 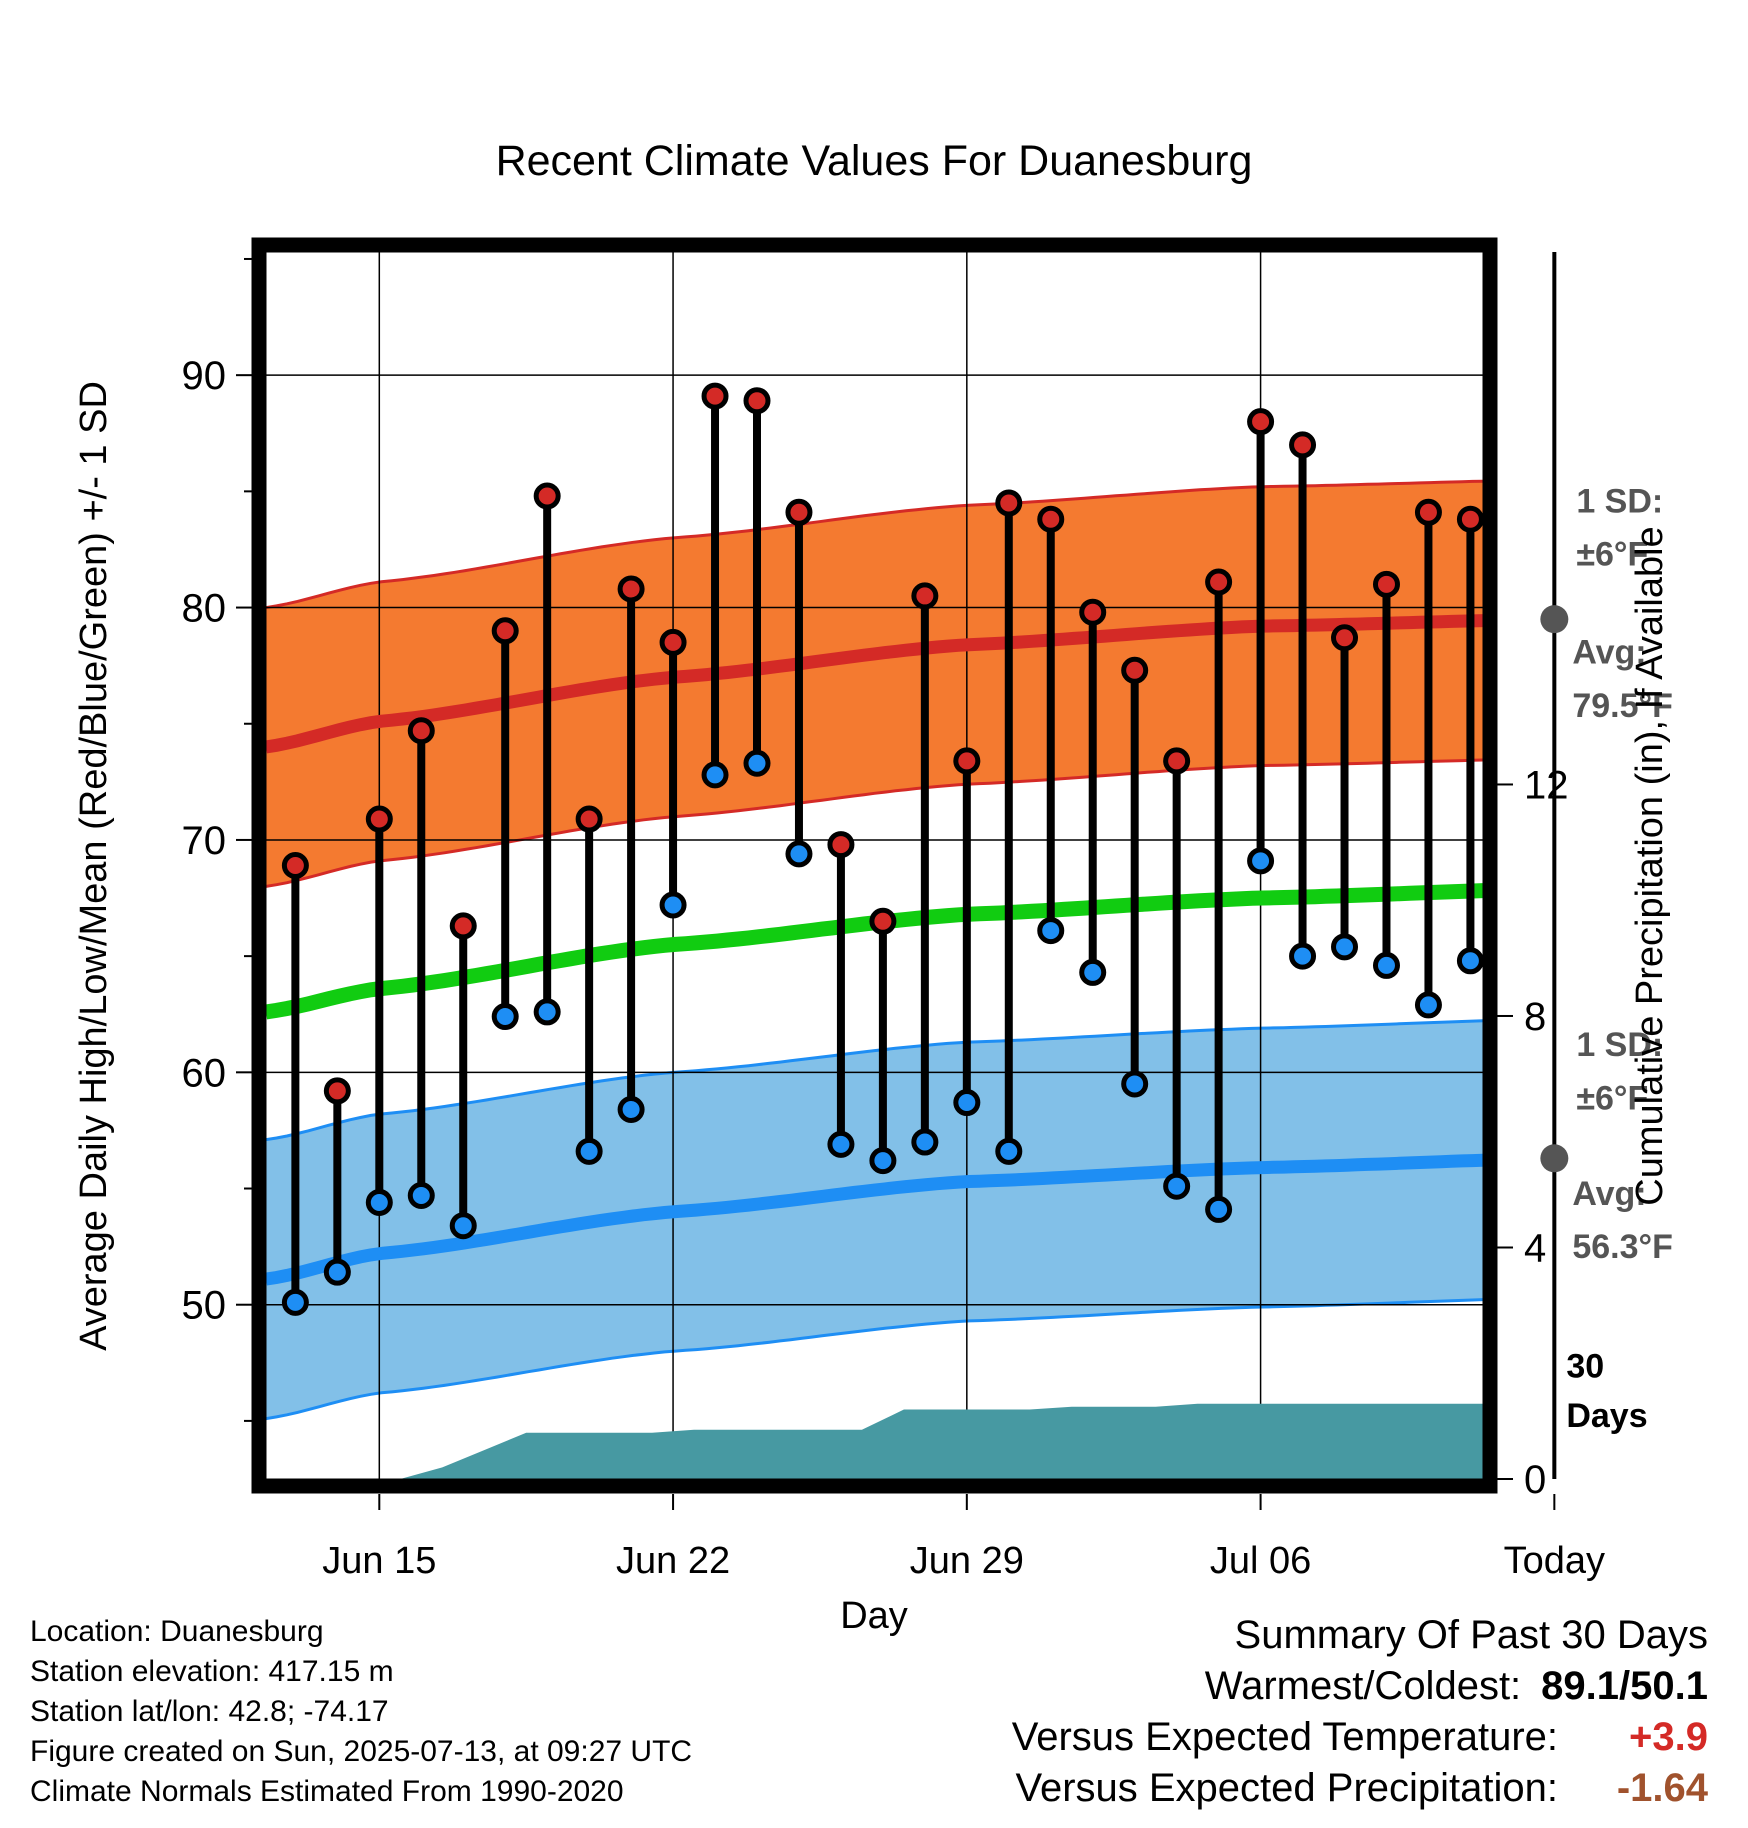 What do you see at coordinates (1535, 1248) in the screenshot?
I see `y2-tick-label: 4` at bounding box center [1535, 1248].